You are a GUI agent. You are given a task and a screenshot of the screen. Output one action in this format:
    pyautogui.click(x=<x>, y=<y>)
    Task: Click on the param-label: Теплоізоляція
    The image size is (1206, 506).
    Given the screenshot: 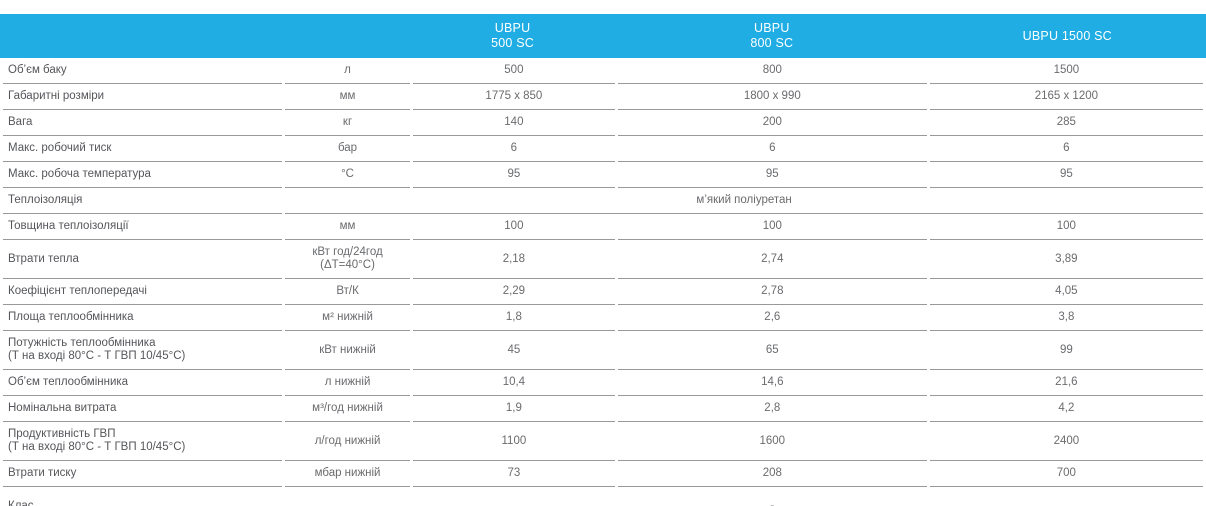 What is the action you would take?
    pyautogui.click(x=143, y=201)
    